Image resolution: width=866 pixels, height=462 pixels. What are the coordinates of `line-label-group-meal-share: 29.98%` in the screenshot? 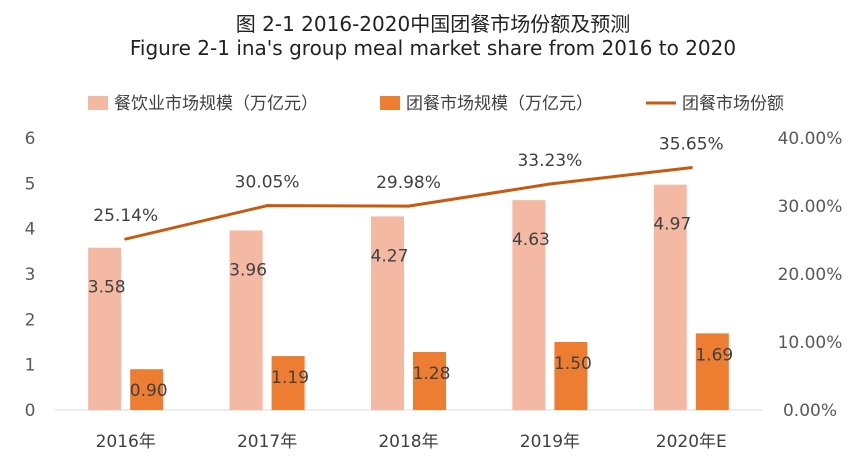 It's located at (408, 183).